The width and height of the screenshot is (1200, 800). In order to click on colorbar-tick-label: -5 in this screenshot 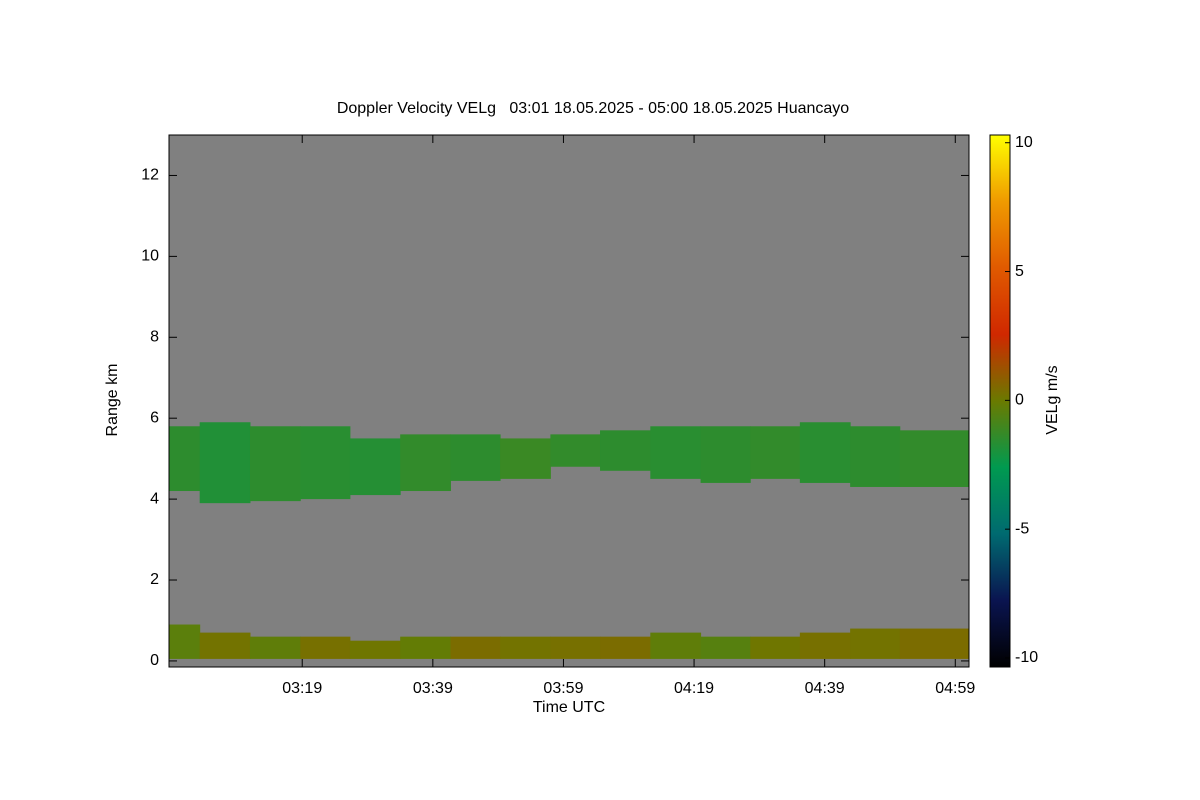, I will do `click(1022, 528)`.